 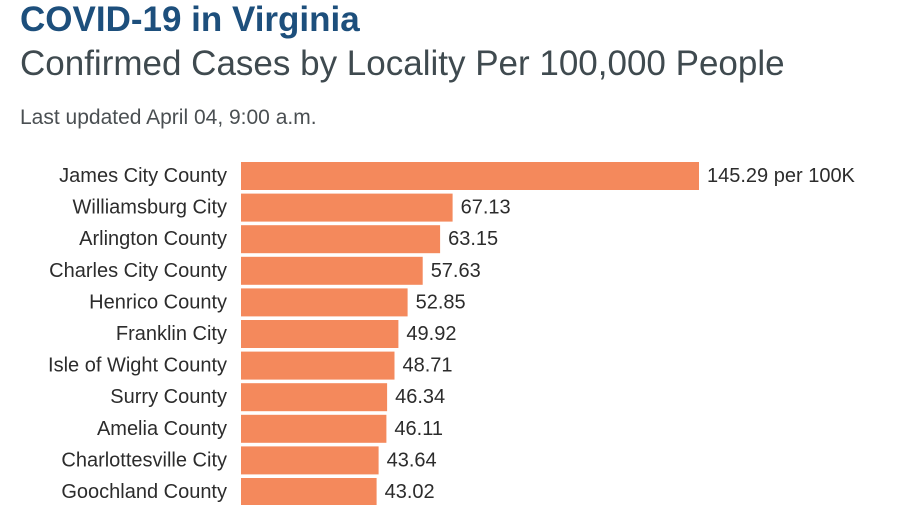 What do you see at coordinates (168, 397) in the screenshot?
I see `category-label: Surry County` at bounding box center [168, 397].